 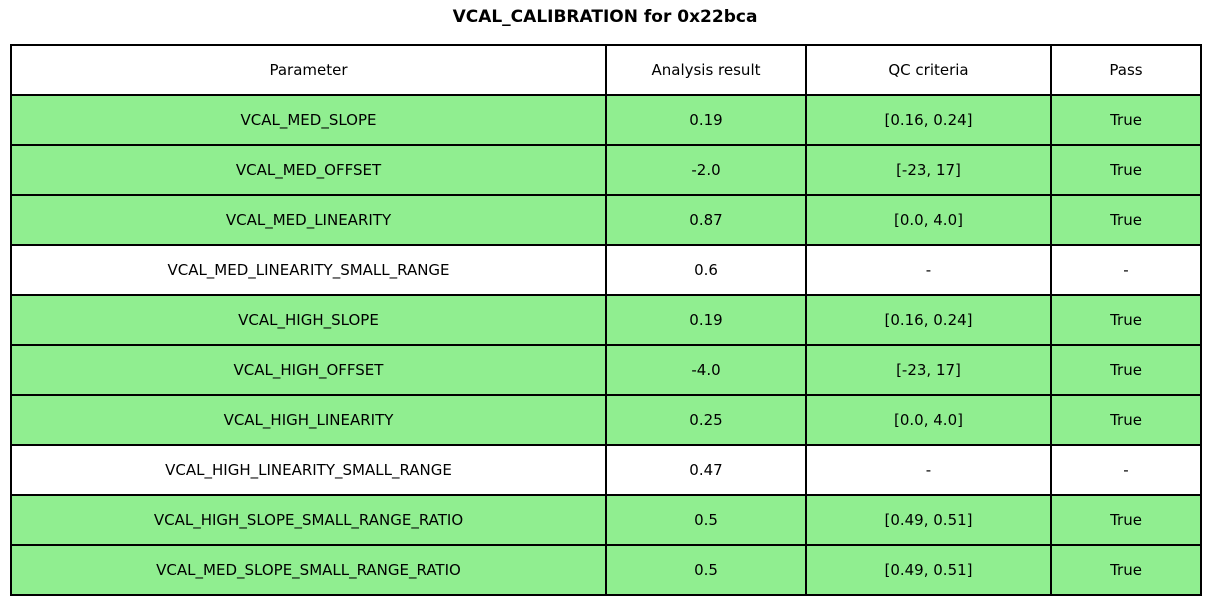 What do you see at coordinates (706, 170) in the screenshot?
I see `result-cell: -2.0` at bounding box center [706, 170].